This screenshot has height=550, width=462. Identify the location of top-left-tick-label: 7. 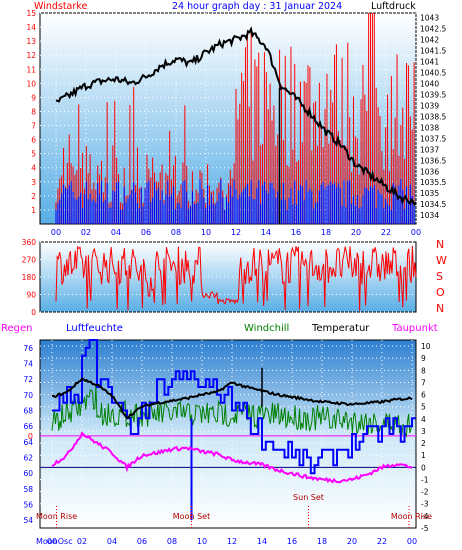
(33, 126).